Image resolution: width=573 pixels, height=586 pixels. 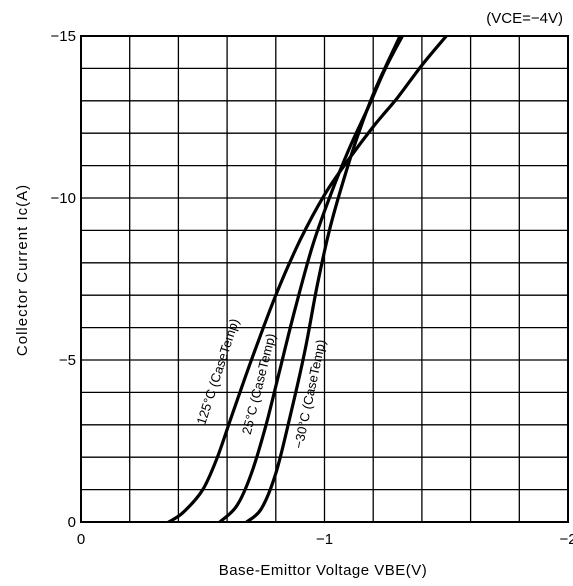 I want to click on y-tick-label: −15, so click(x=63, y=36).